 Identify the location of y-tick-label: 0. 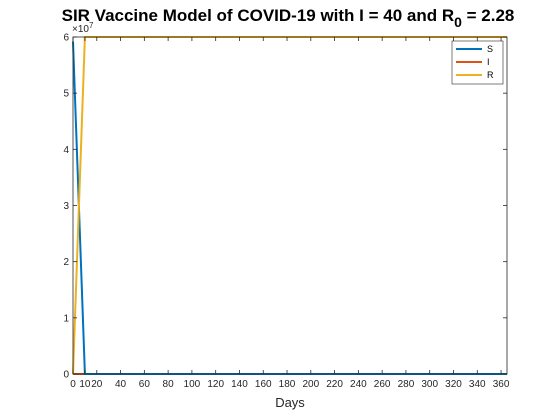
(66, 375).